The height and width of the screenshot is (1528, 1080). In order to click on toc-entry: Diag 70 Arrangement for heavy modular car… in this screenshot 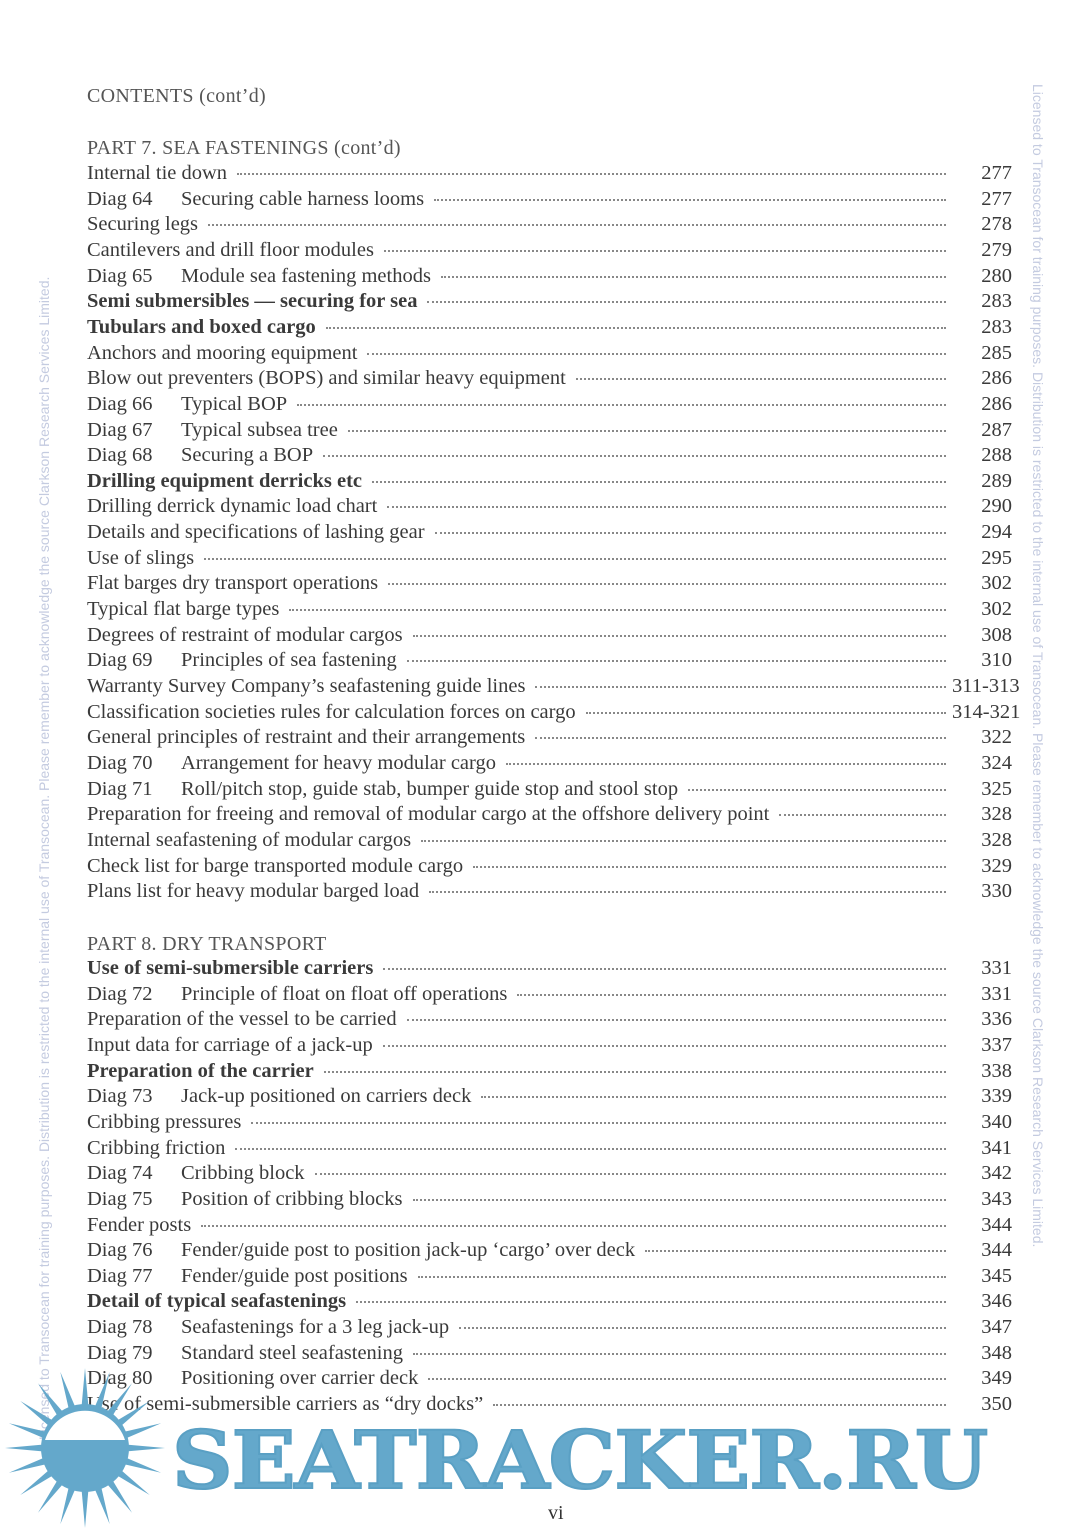, I will do `click(549, 764)`.